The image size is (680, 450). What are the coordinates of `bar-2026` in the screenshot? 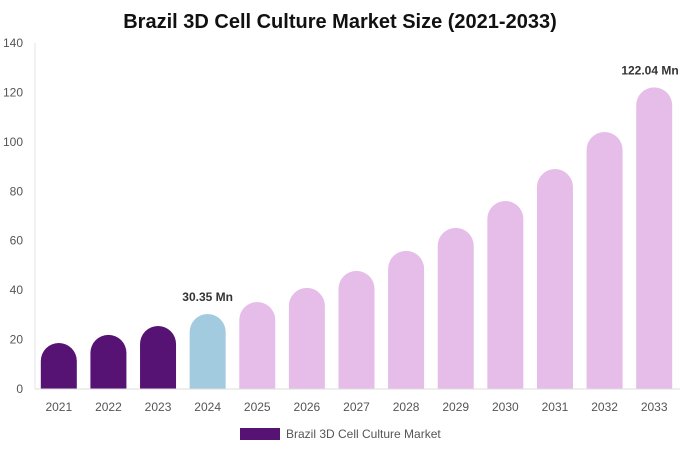 It's located at (306, 338).